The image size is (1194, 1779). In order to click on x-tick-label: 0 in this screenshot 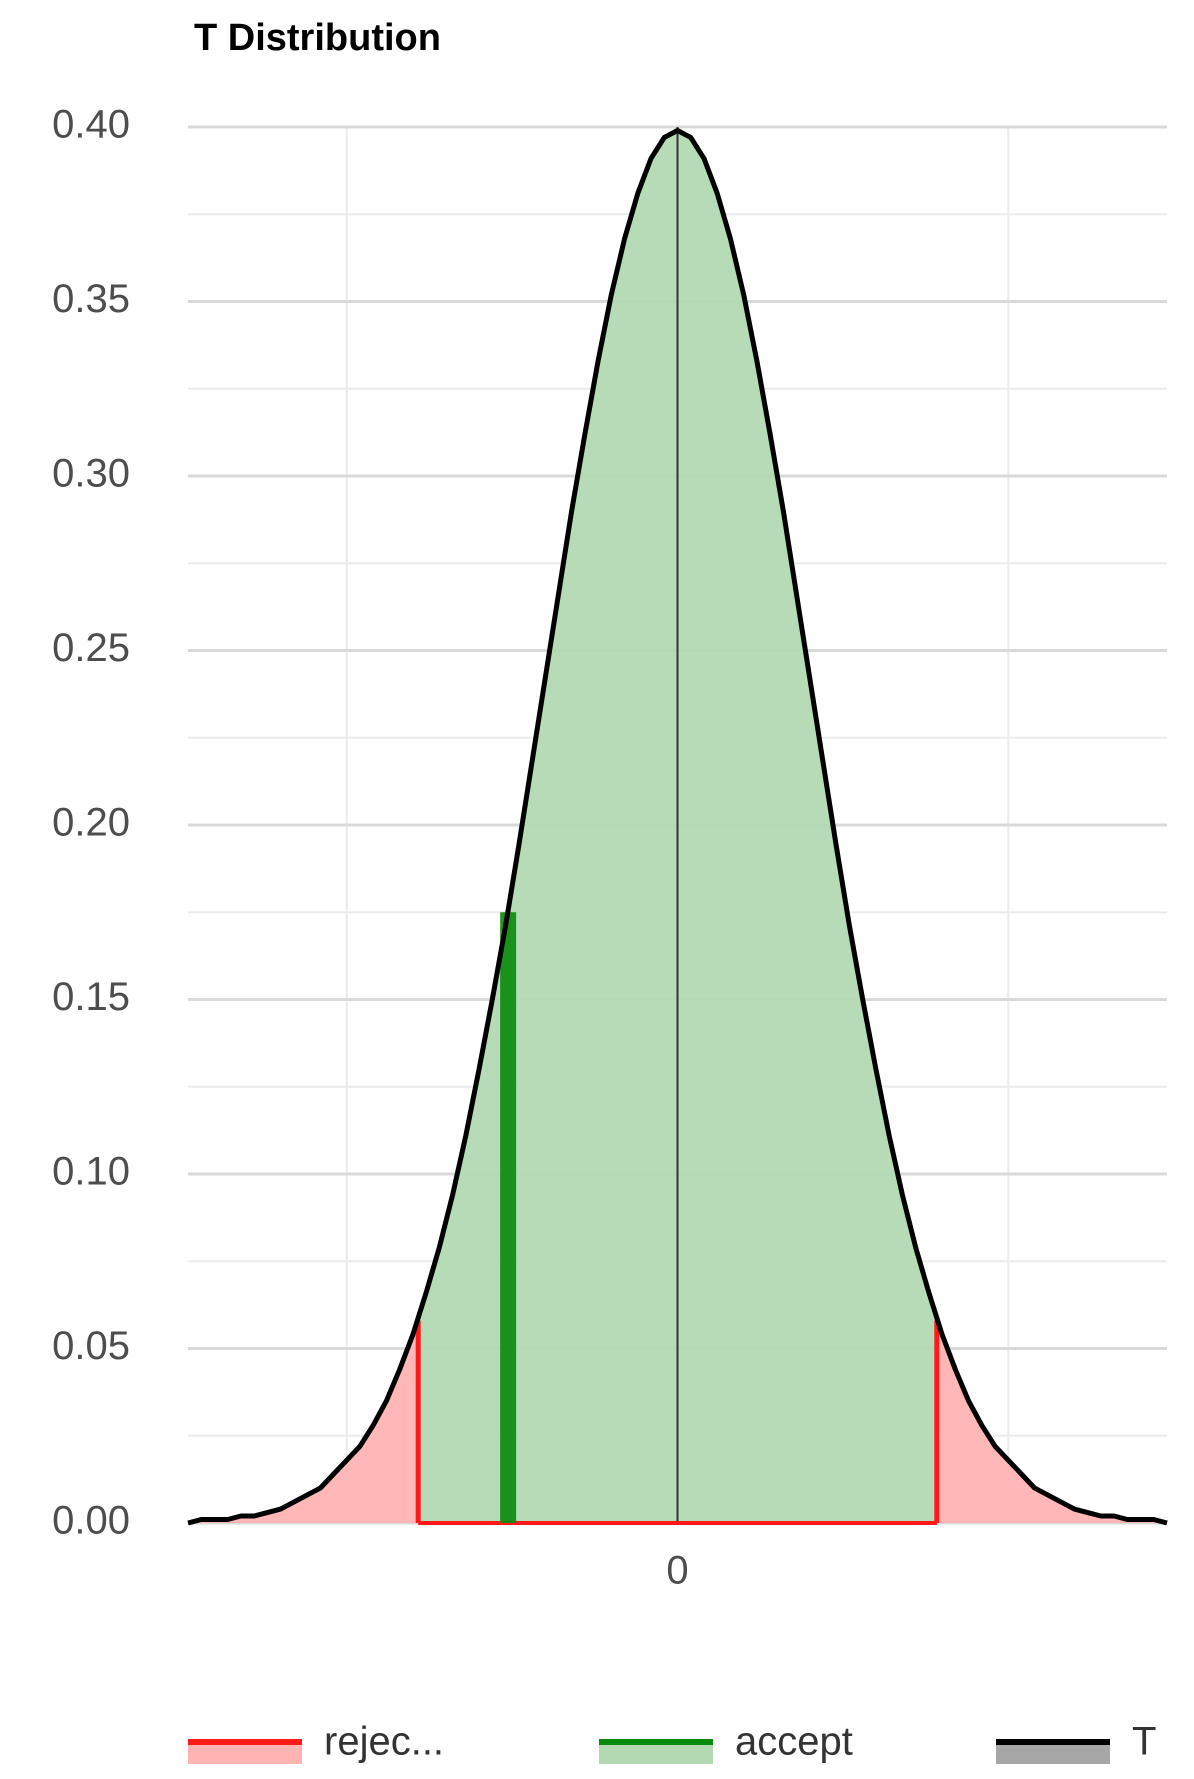, I will do `click(677, 1571)`.